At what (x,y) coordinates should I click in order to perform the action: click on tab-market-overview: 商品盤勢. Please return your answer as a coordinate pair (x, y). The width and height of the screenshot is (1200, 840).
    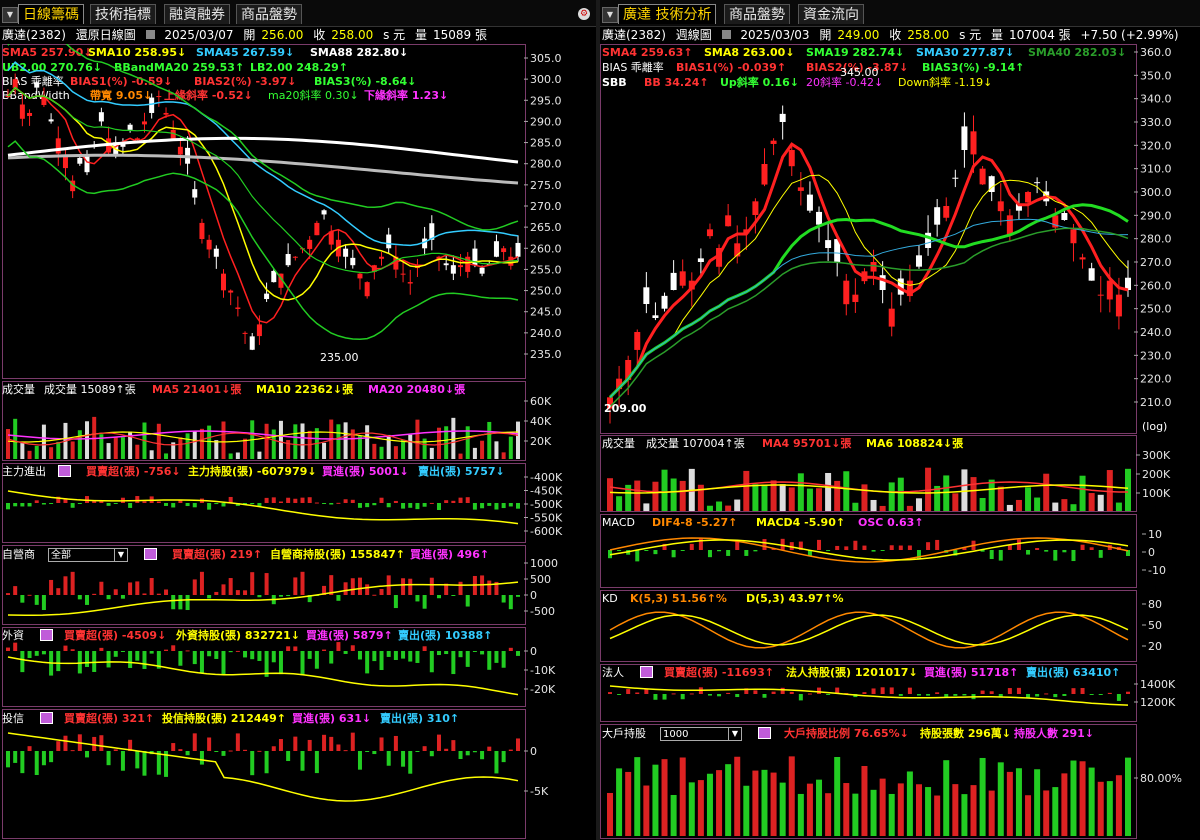
    Looking at the image, I should click on (269, 14).